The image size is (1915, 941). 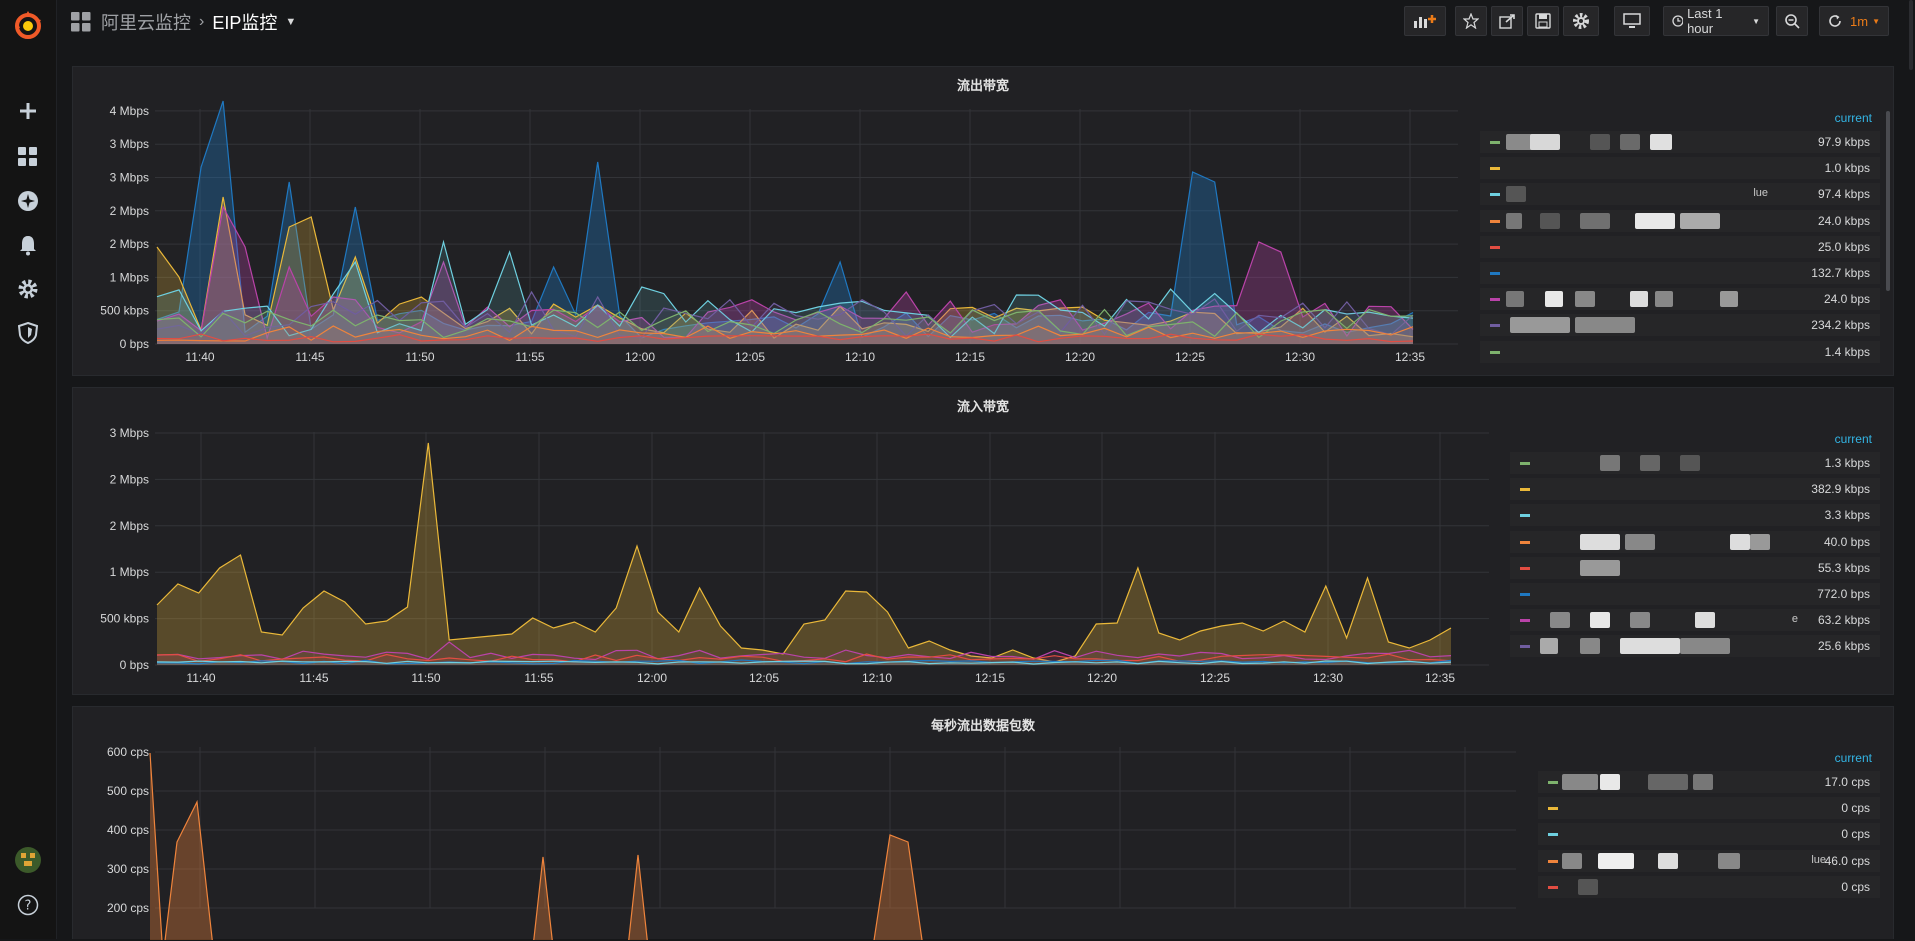 I want to click on star-icon, so click(x=1471, y=21).